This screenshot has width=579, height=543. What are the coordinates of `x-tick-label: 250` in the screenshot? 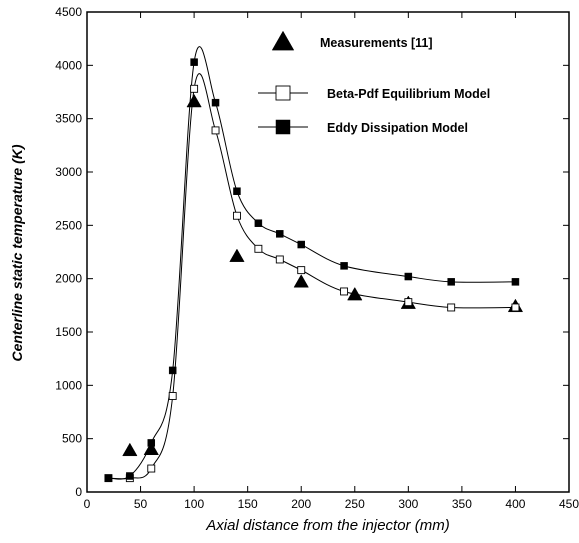 It's located at (355, 504).